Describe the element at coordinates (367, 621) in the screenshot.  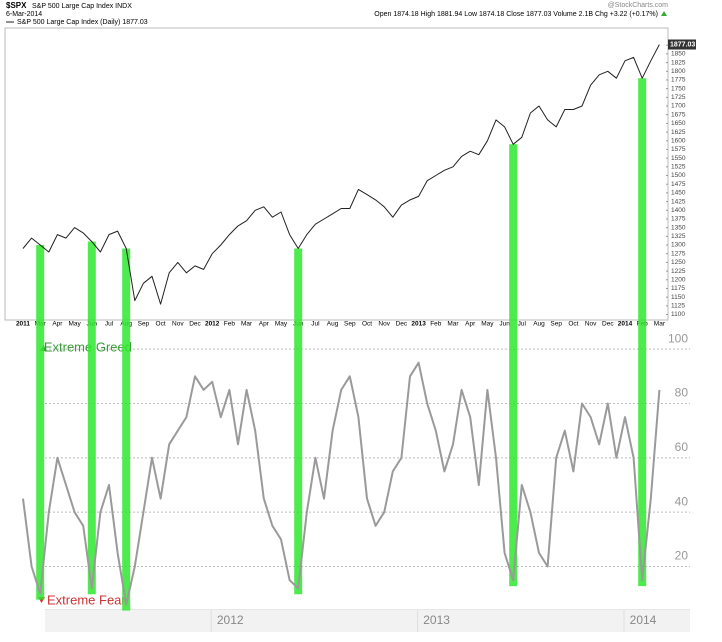
I see `bottom-axis-band` at that location.